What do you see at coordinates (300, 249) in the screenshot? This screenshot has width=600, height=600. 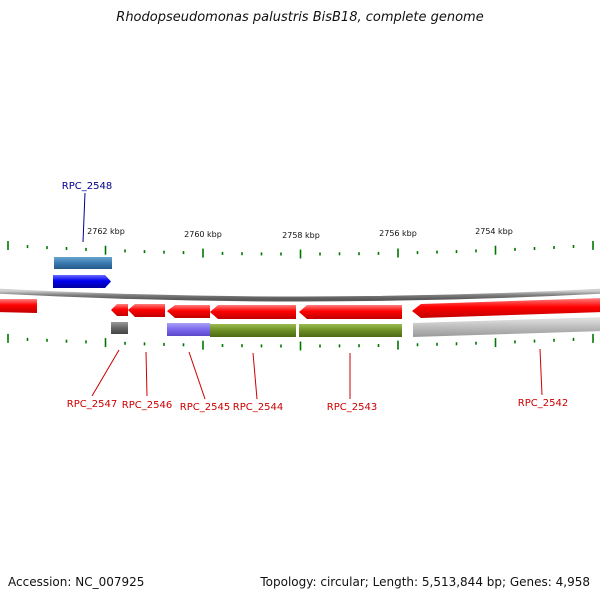 I see `outer-scale-ticks` at bounding box center [300, 249].